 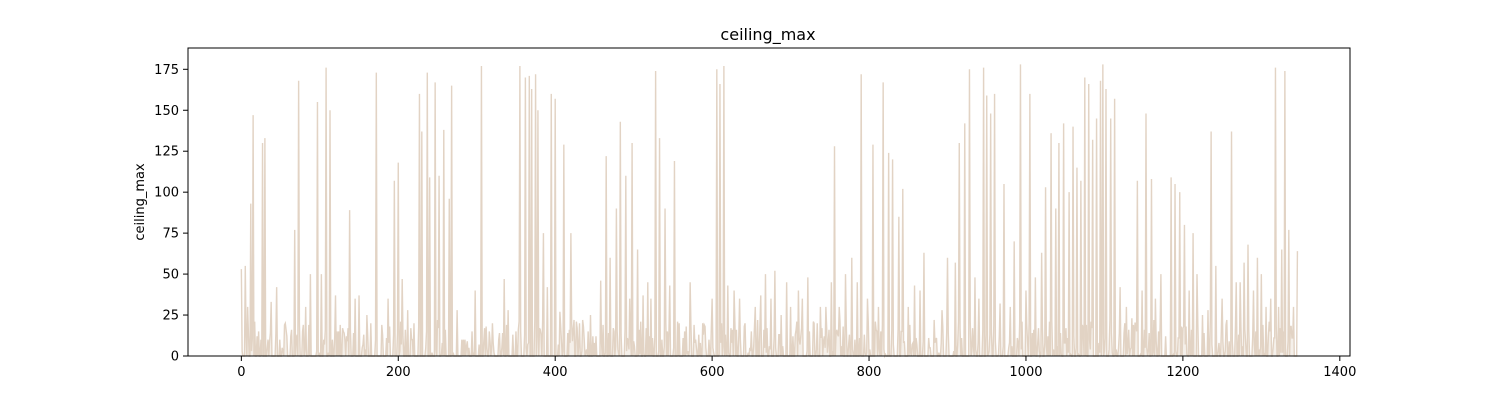 I want to click on x-tick-label: 1000, so click(x=1025, y=372).